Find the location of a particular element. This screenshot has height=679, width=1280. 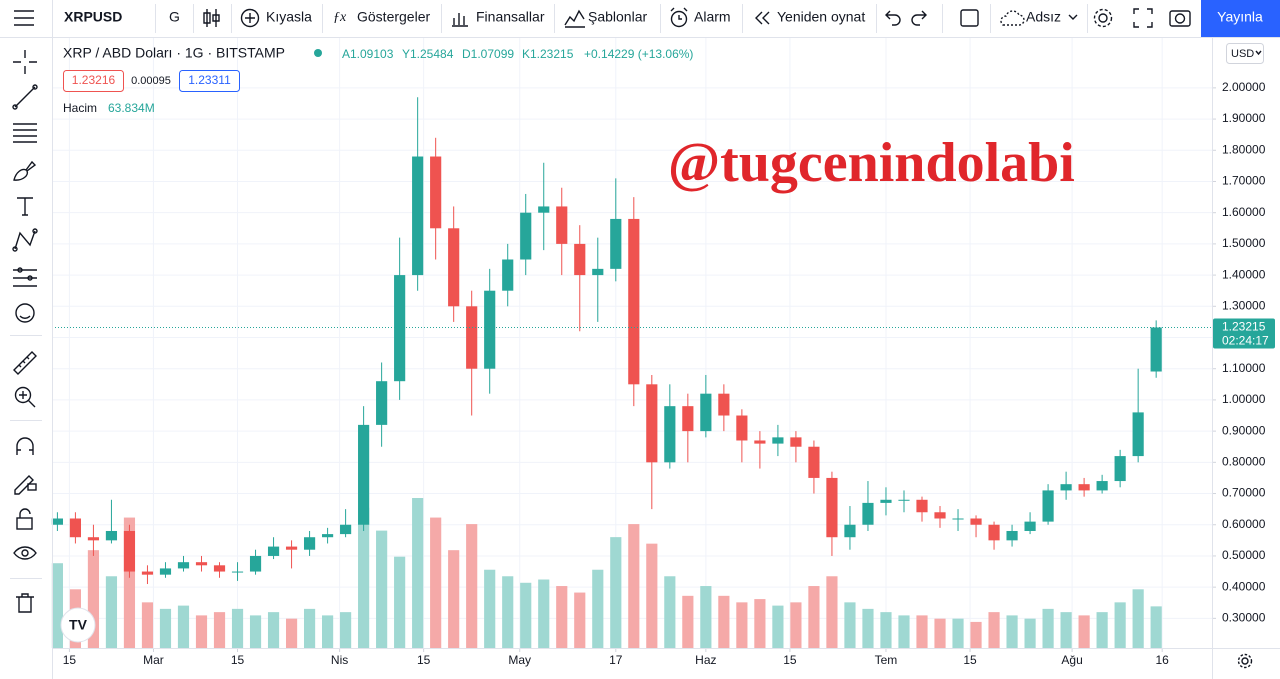

text-tool is located at coordinates (25, 206).